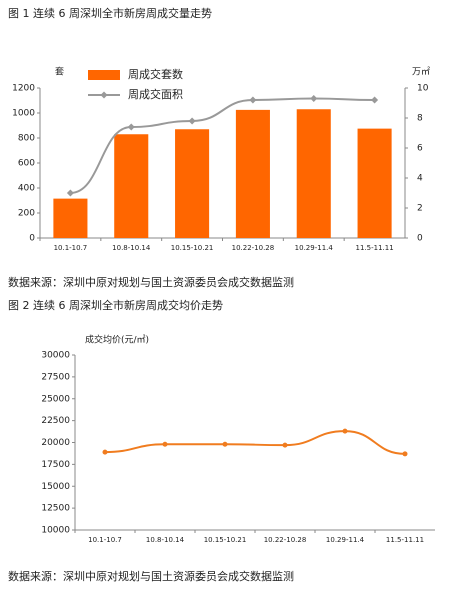  I want to click on y-tick-label: 10000, so click(55, 531).